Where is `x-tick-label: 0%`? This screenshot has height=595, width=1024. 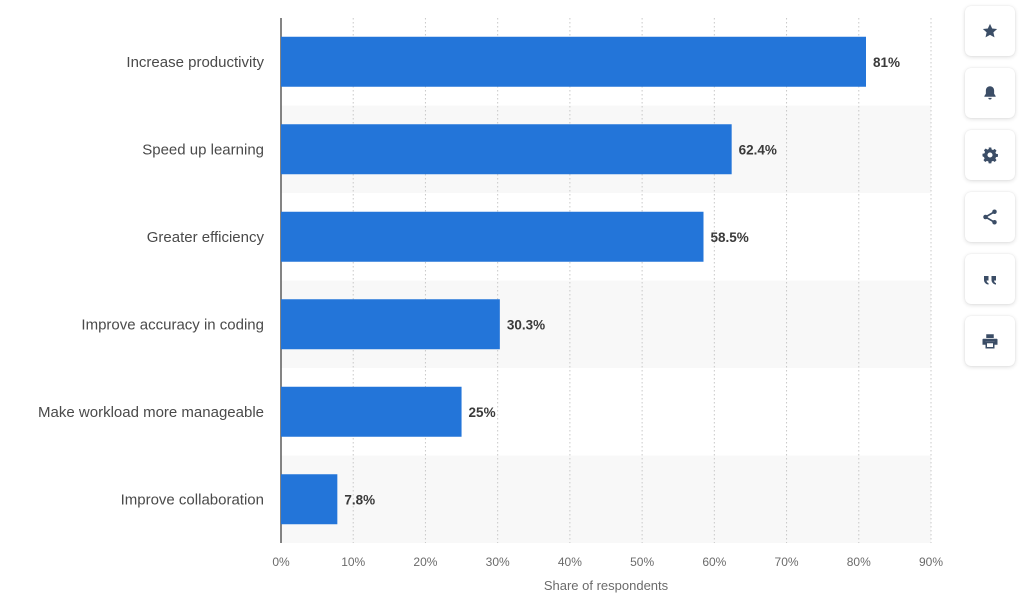 x-tick-label: 0% is located at coordinates (281, 562).